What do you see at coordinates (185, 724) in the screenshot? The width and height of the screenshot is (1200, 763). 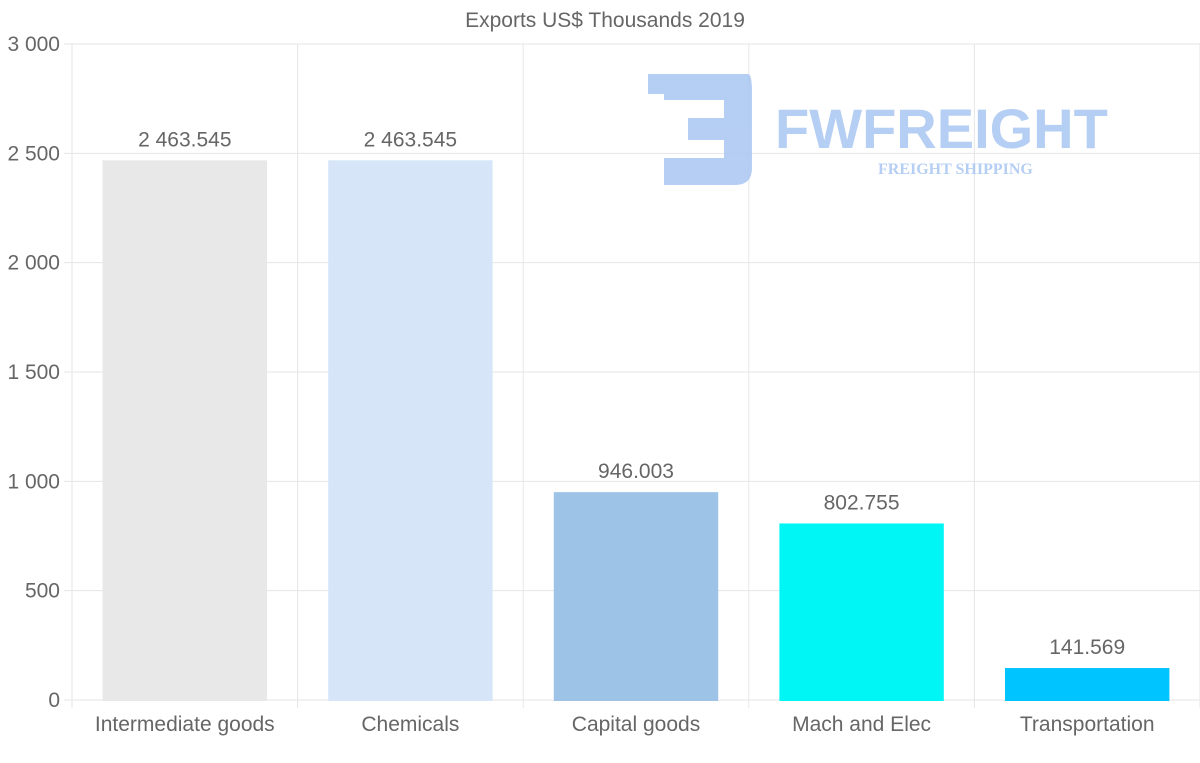 I see `x-tick-label: Intermediate goods` at bounding box center [185, 724].